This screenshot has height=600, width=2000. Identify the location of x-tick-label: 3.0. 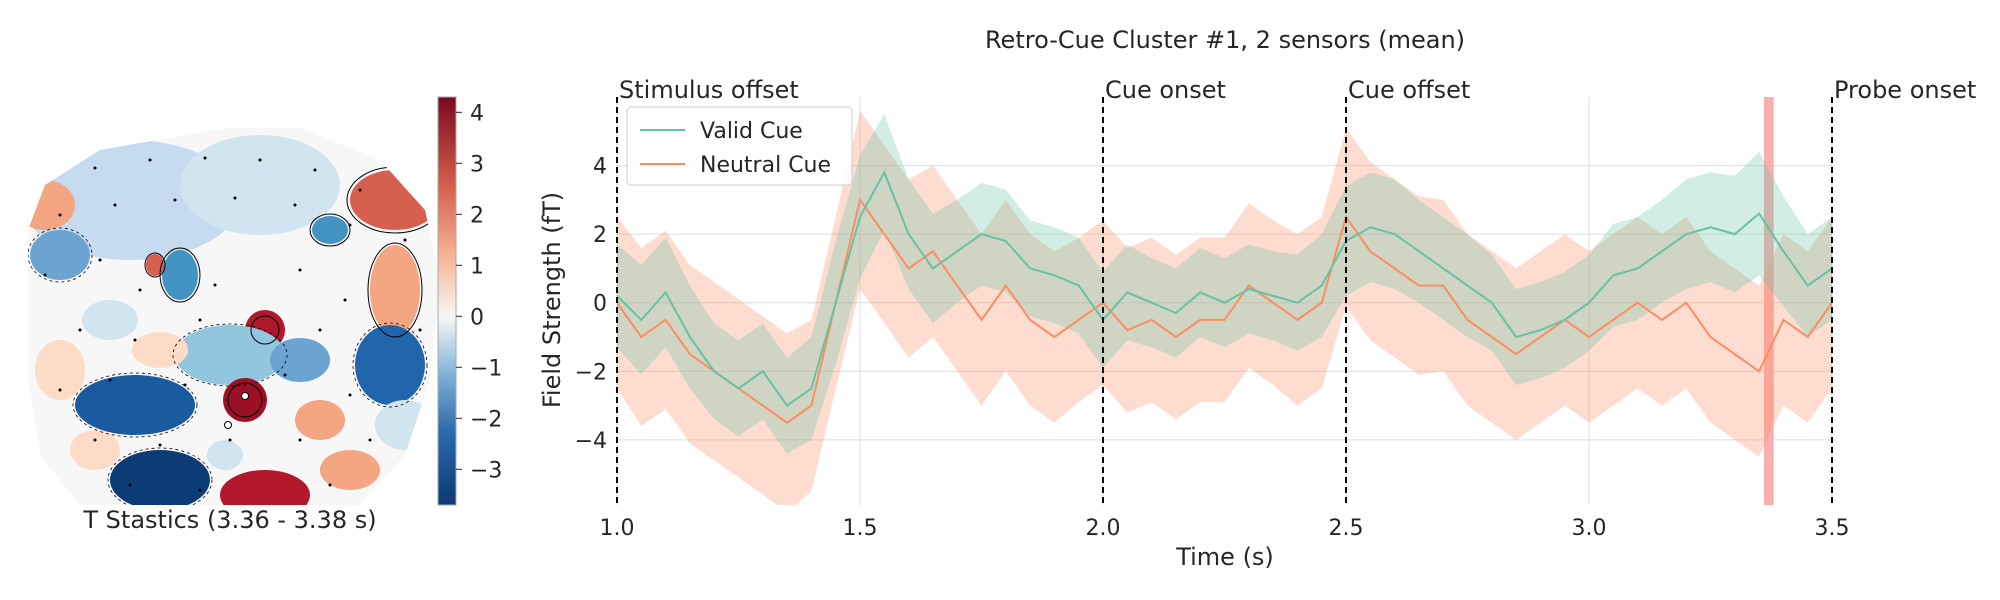
(1589, 528).